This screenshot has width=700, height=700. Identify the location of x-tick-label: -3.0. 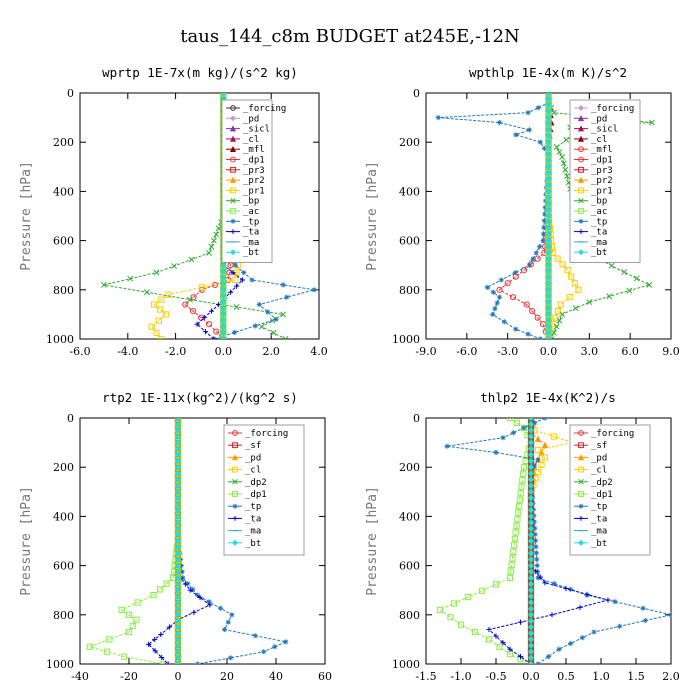
(507, 351).